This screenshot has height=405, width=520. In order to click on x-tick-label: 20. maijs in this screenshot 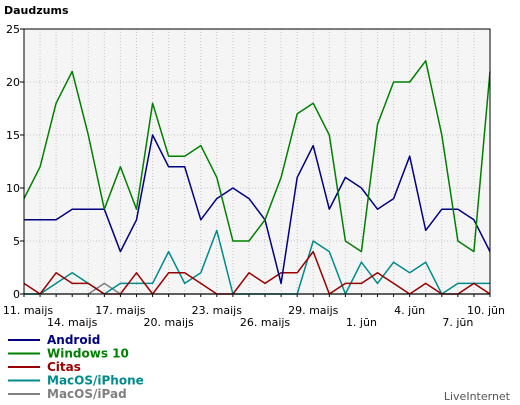, I will do `click(168, 322)`.